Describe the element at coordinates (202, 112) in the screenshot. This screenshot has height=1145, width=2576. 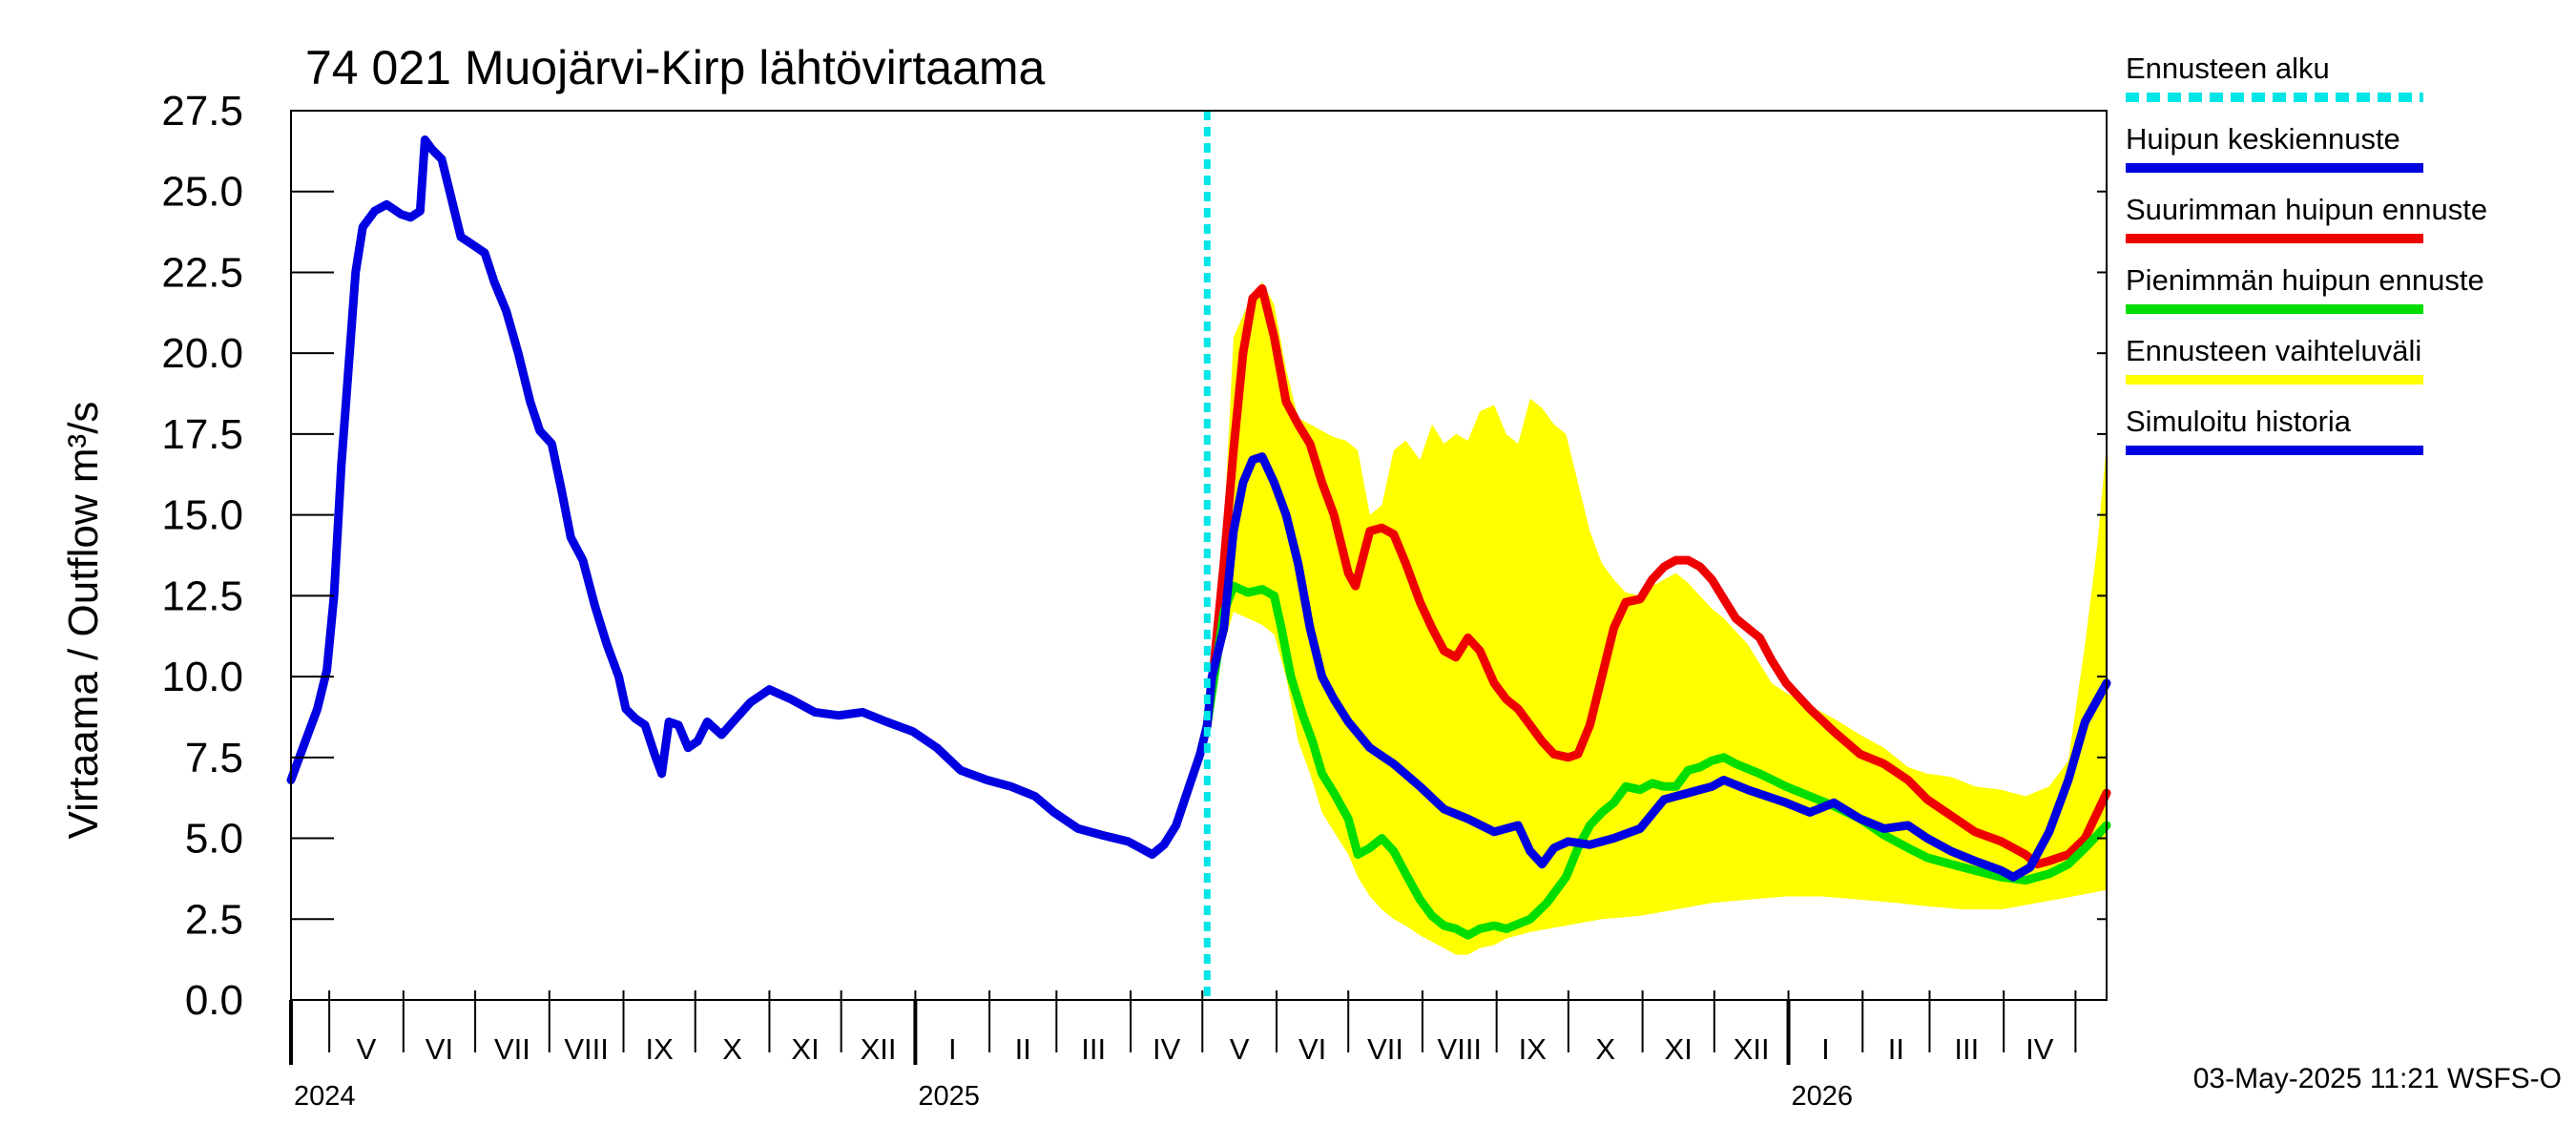
I see `y-tick-label: 27.5` at that location.